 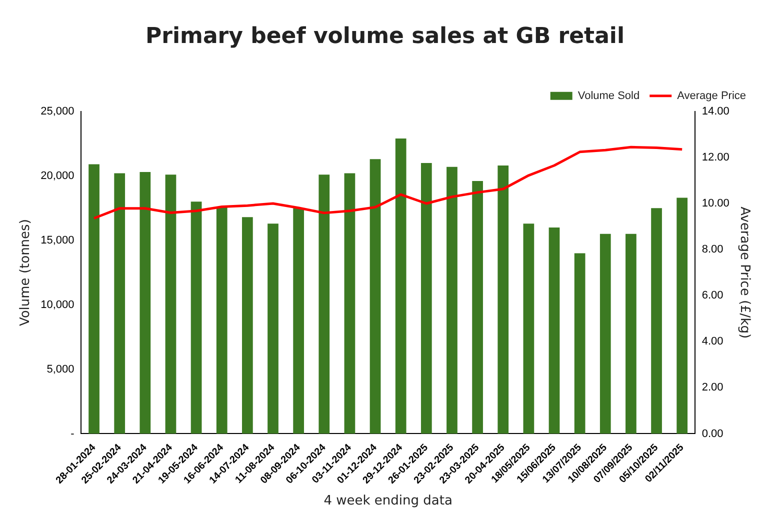 What do you see at coordinates (57, 111) in the screenshot?
I see `y-tick-label: 25,000` at bounding box center [57, 111].